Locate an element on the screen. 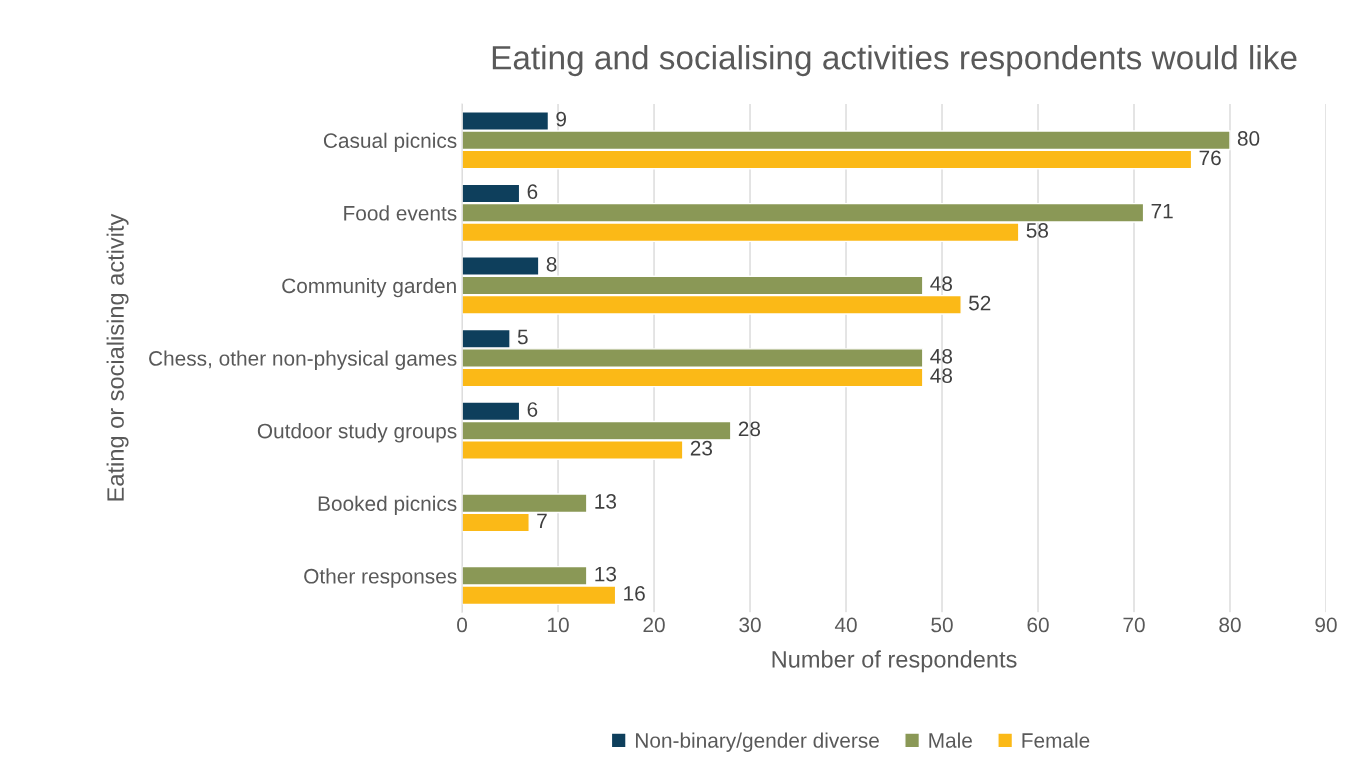  data-label: 5 is located at coordinates (522, 337).